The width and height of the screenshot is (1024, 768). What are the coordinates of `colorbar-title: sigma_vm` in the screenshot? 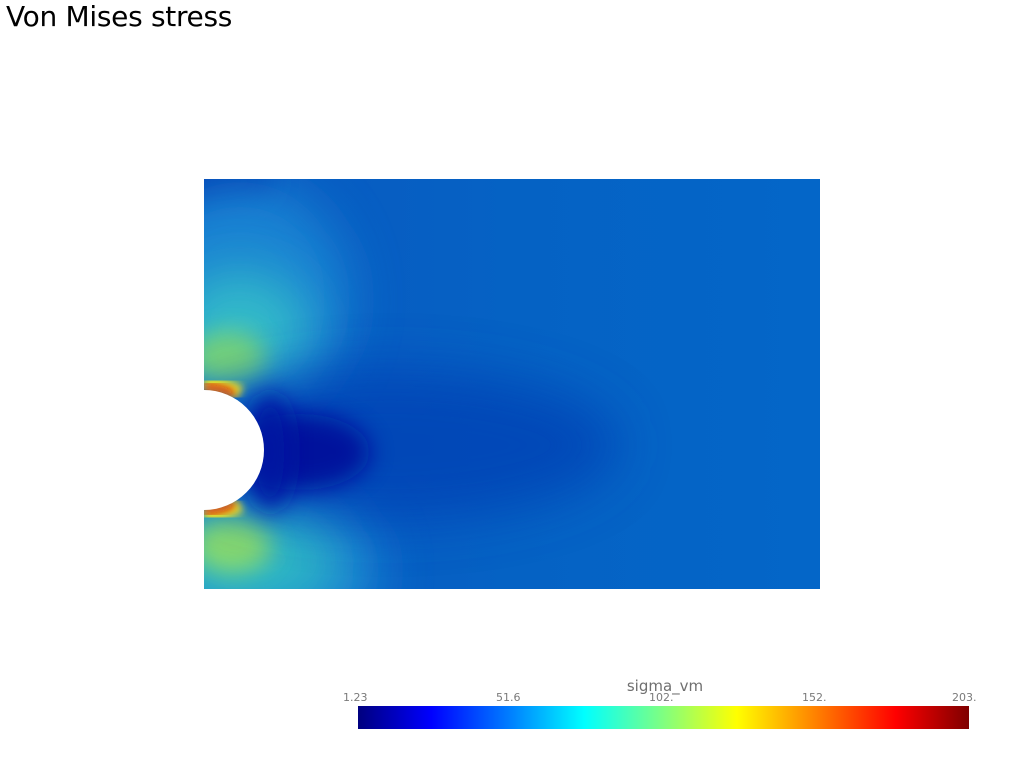 It's located at (665, 686).